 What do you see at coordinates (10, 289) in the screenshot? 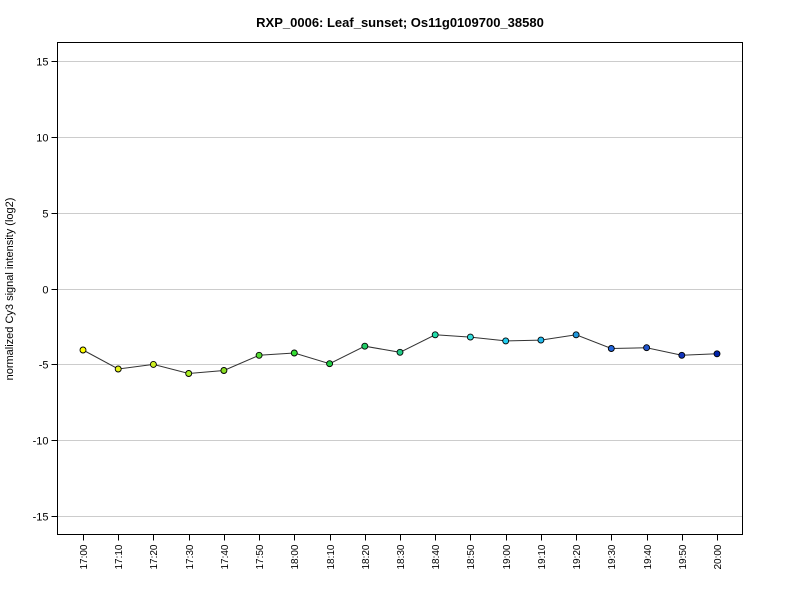
I see `y-axis-label: normalized Cy3 signal intensity (log2)` at bounding box center [10, 289].